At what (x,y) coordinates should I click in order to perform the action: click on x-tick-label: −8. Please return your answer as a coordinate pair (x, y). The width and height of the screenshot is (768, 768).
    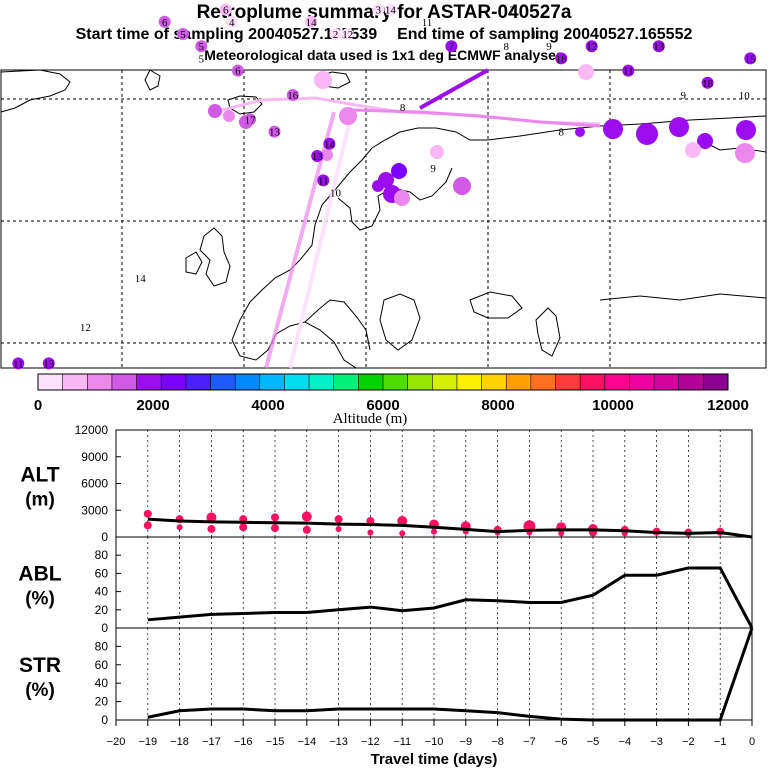
    Looking at the image, I should click on (497, 742).